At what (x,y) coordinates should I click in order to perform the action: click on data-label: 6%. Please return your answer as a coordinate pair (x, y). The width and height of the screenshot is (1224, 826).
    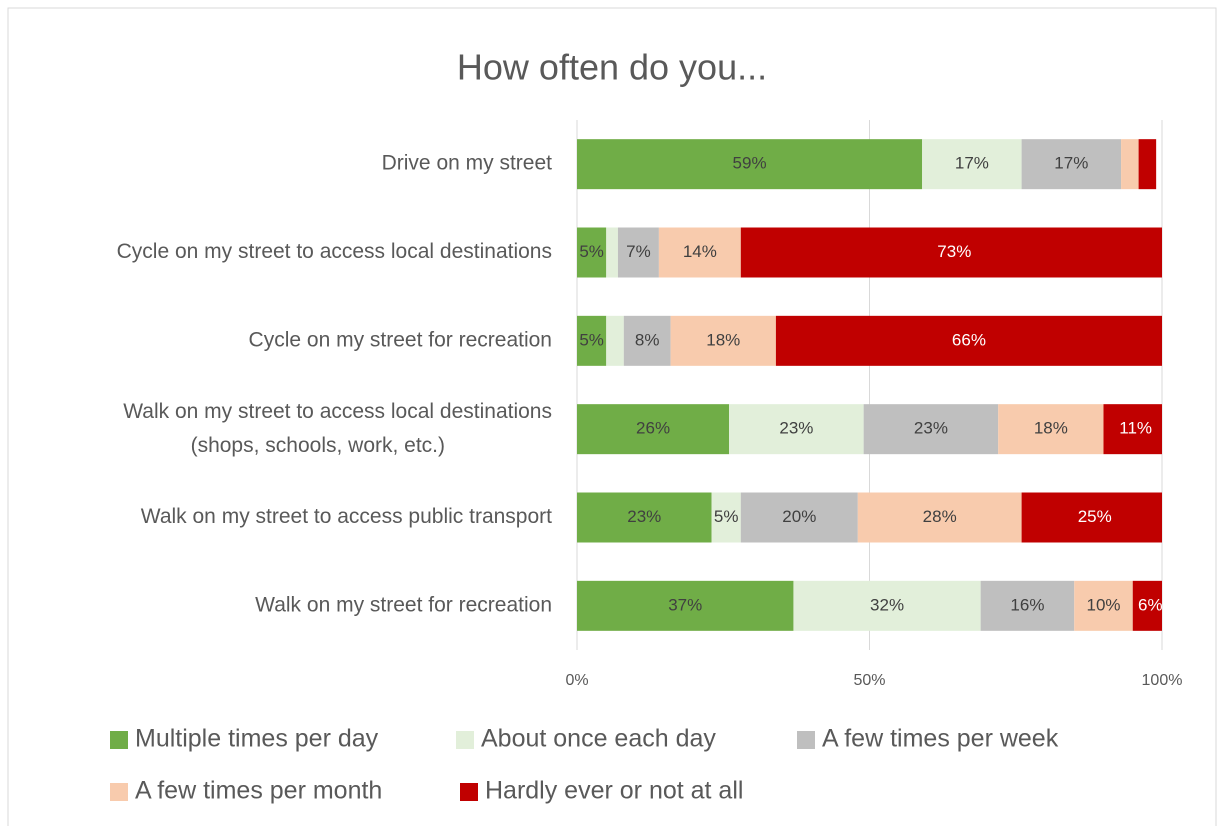
    Looking at the image, I should click on (1150, 604).